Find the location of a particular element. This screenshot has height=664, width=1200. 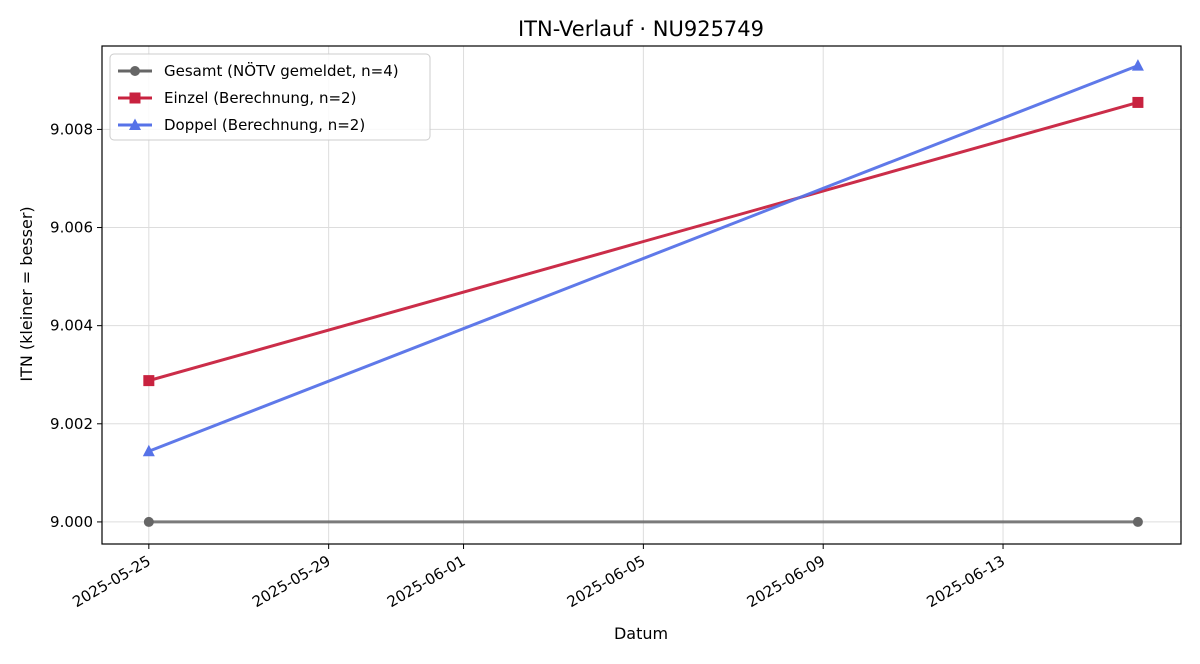

y-tick-label: 9.004 is located at coordinates (71, 326).